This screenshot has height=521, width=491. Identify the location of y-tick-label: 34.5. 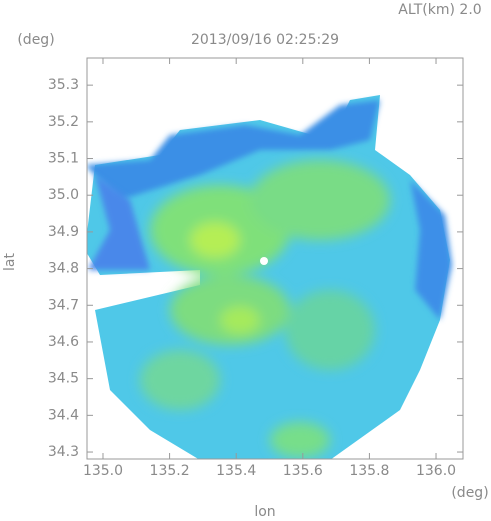
(63, 379).